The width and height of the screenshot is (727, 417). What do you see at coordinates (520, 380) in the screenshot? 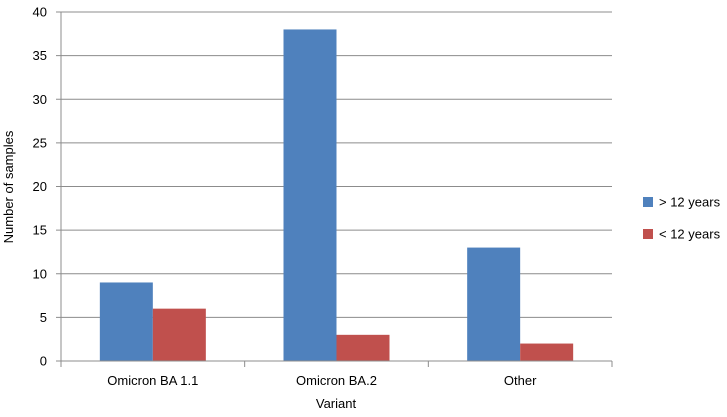
I see `x-tick-label: Other` at bounding box center [520, 380].